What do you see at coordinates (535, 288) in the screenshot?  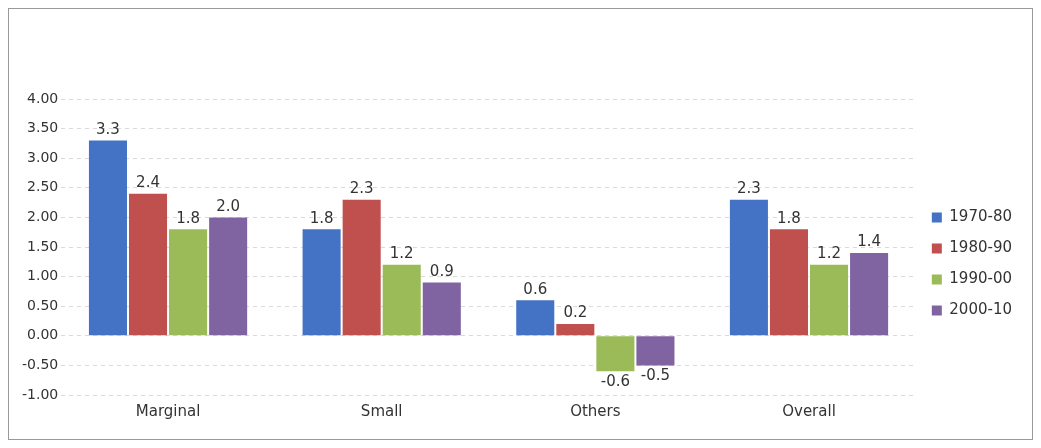 I see `data-label: 0.6` at bounding box center [535, 288].